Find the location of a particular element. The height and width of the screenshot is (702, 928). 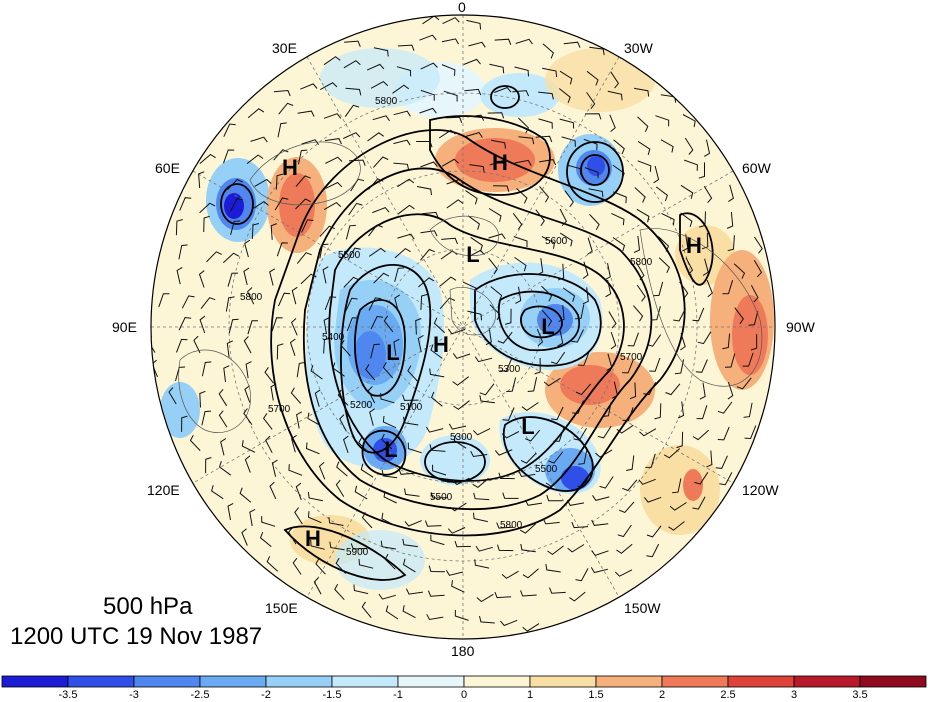

longitude-label: 60W is located at coordinates (756, 168).